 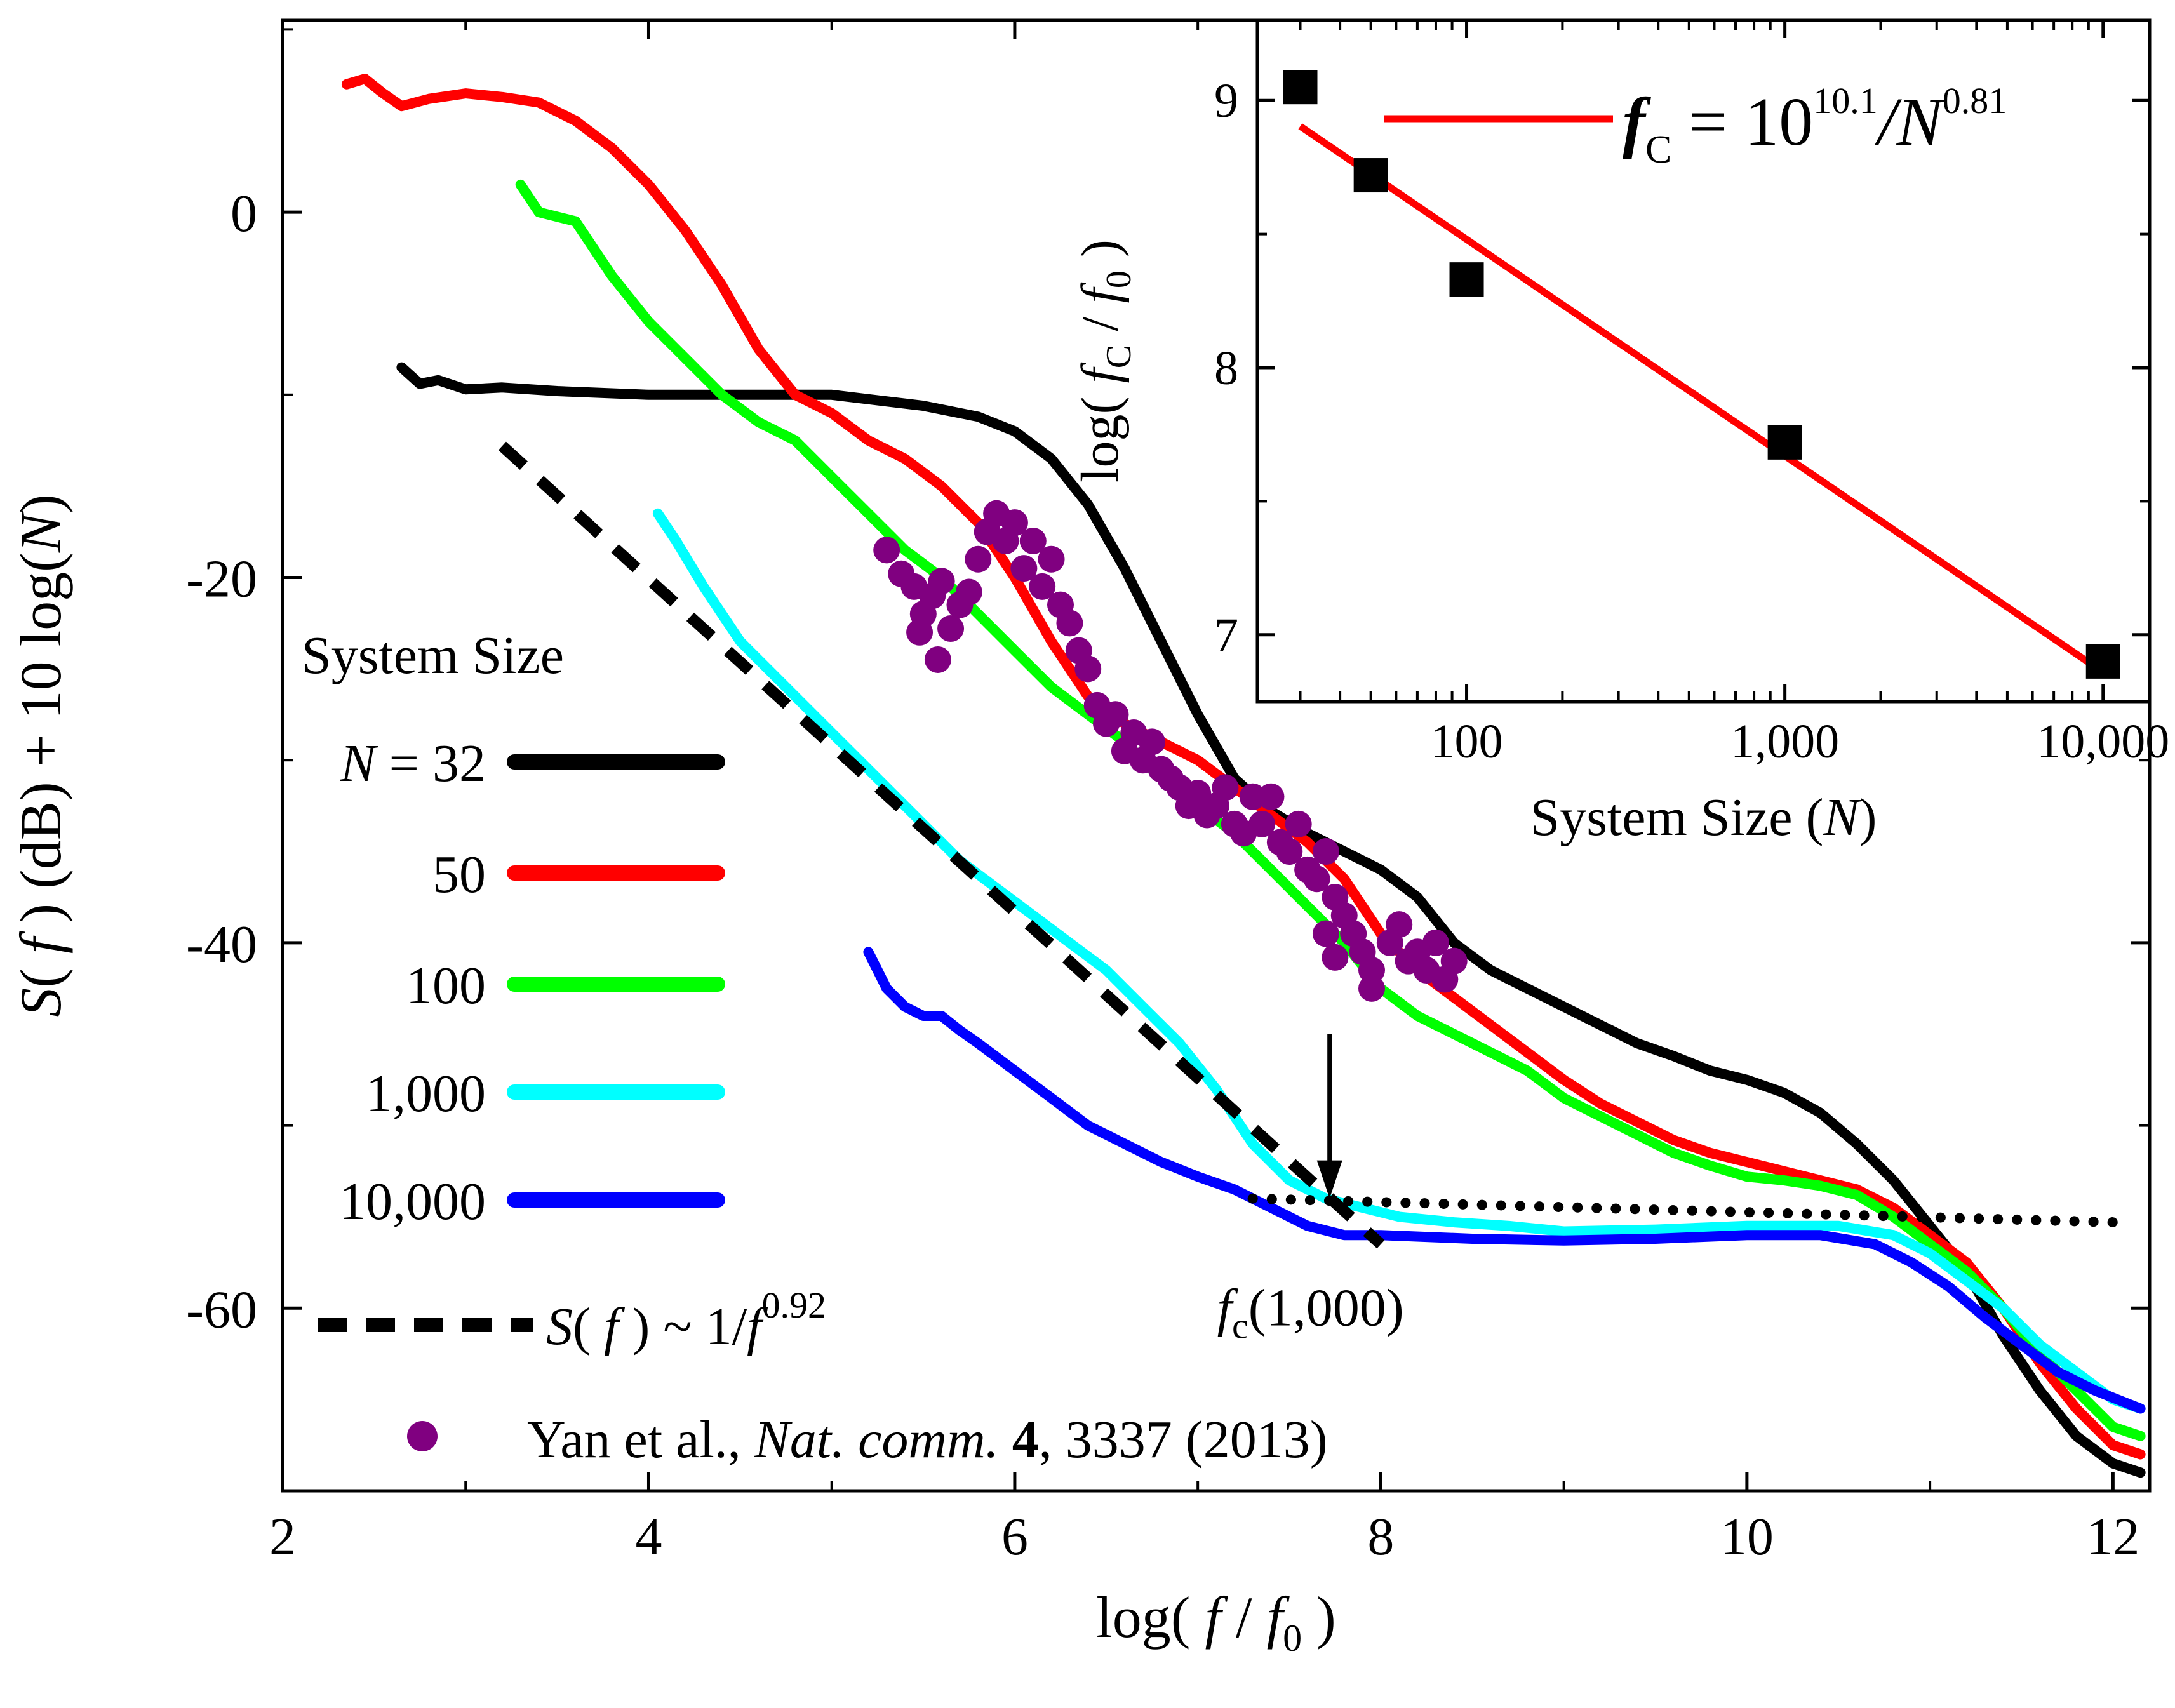 I want to click on legend-label-n-1000: 1,000, so click(x=426, y=1094).